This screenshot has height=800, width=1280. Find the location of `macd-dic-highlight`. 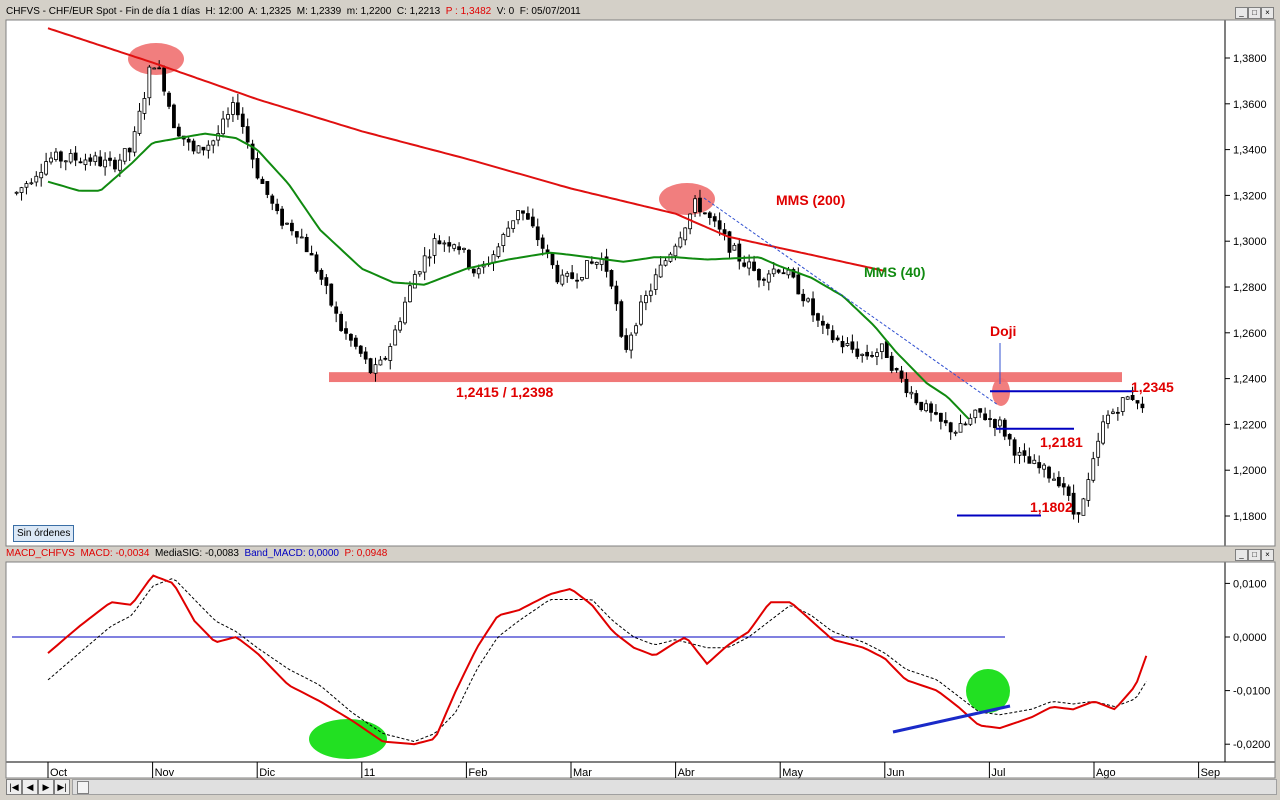

macd-dic-highlight is located at coordinates (348, 739).